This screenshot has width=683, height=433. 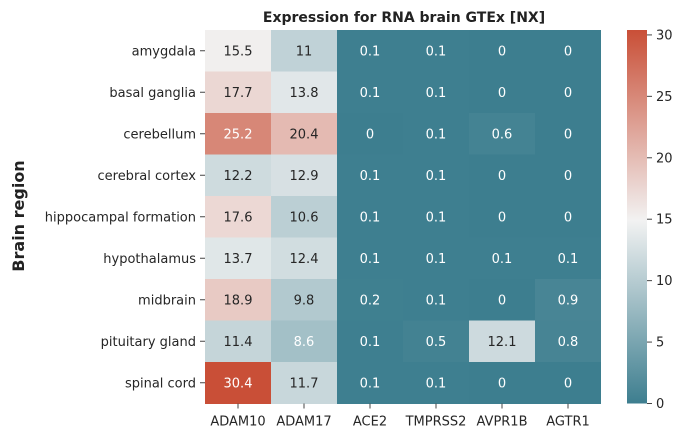 I want to click on cell-value-label: 18.9, so click(x=238, y=300).